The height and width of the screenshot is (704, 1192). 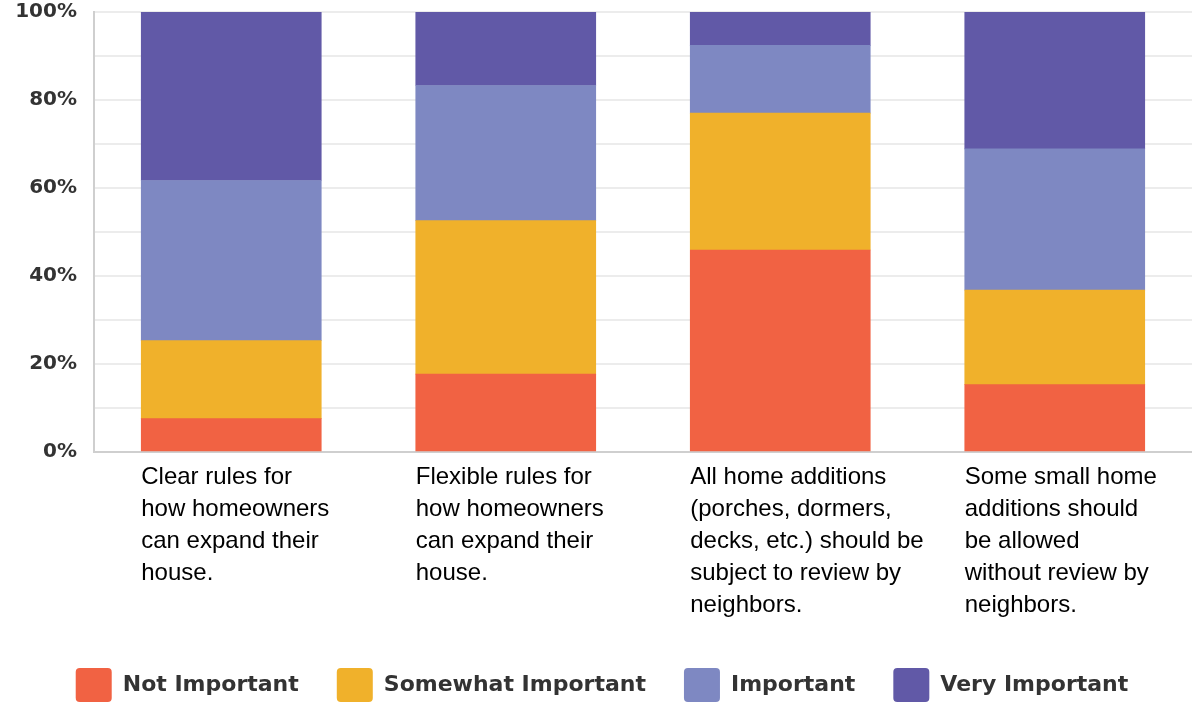 I want to click on x-tick-label: Some small home additions should be allowed without review by neighbors., so click(x=1060, y=539).